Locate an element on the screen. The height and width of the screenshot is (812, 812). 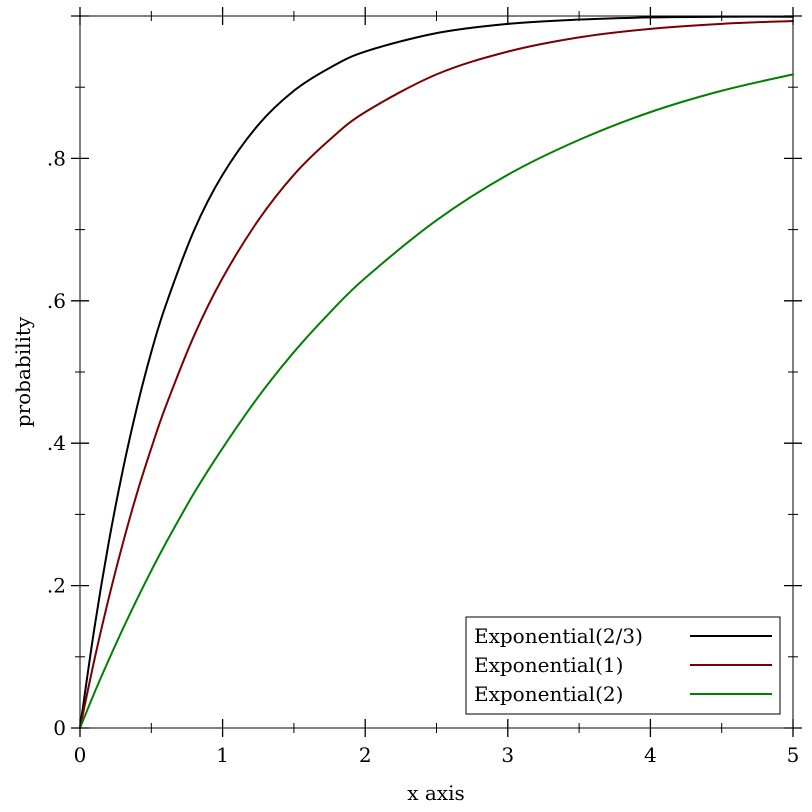
x-tick-label: 3 is located at coordinates (507, 755).